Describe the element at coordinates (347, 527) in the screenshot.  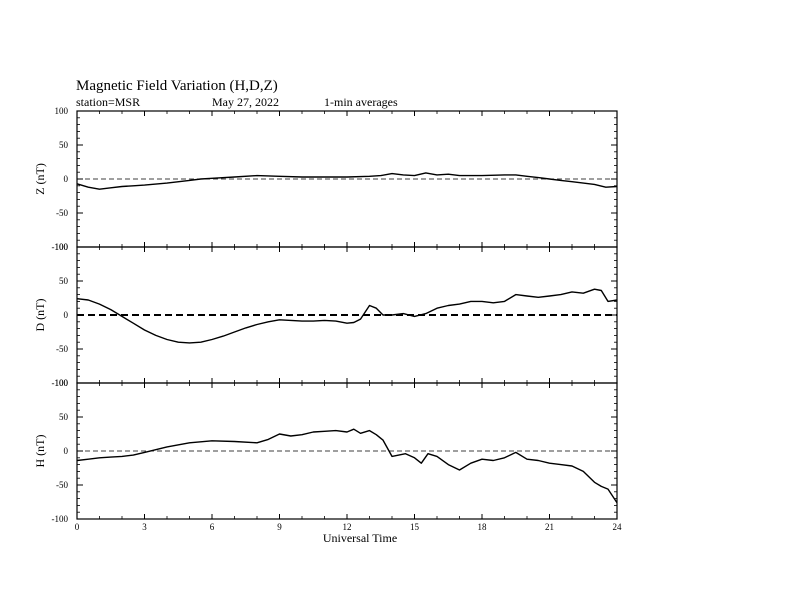
I see `x-tick-label: 12` at that location.